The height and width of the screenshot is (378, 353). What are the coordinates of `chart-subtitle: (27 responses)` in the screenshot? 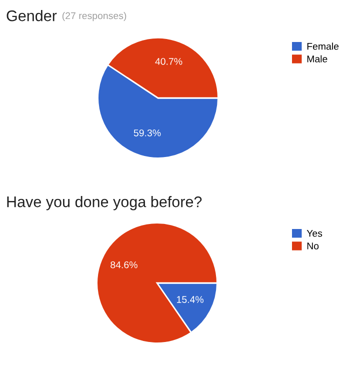 It's located at (94, 17).